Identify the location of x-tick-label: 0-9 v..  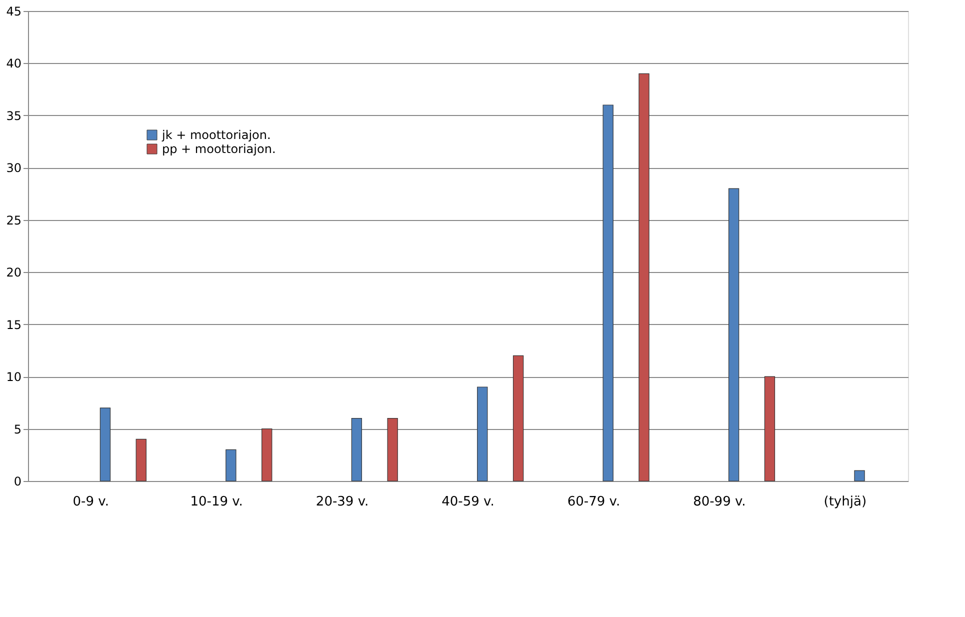
(90, 502).